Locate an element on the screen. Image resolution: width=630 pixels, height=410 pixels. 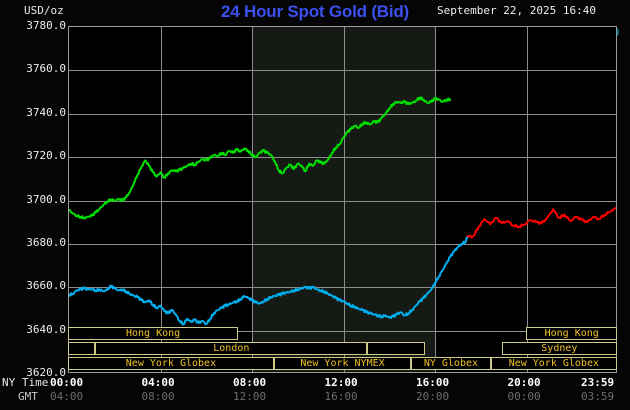
quote-timestamp: September 22, 2025 16:40 is located at coordinates (516, 10).